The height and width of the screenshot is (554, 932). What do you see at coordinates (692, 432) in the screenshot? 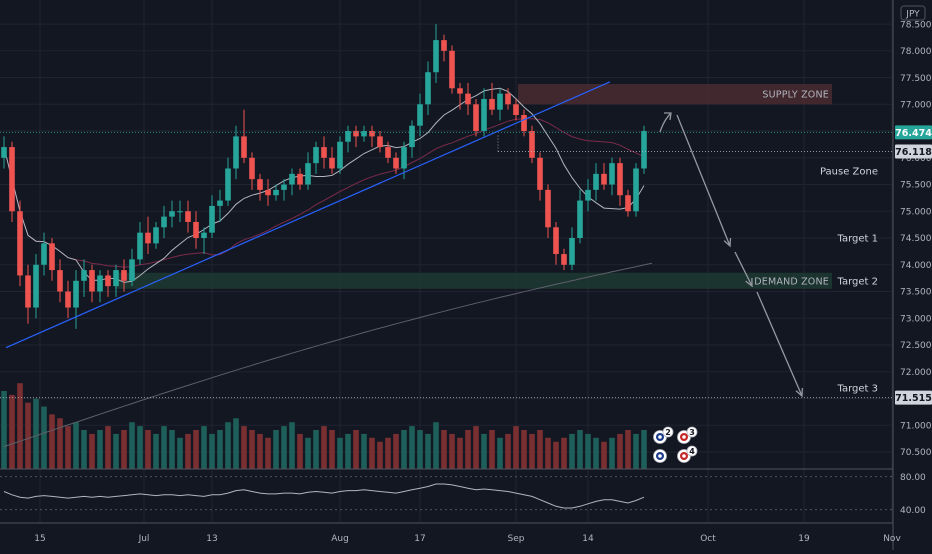
I see `event-count-1: 3` at bounding box center [692, 432].